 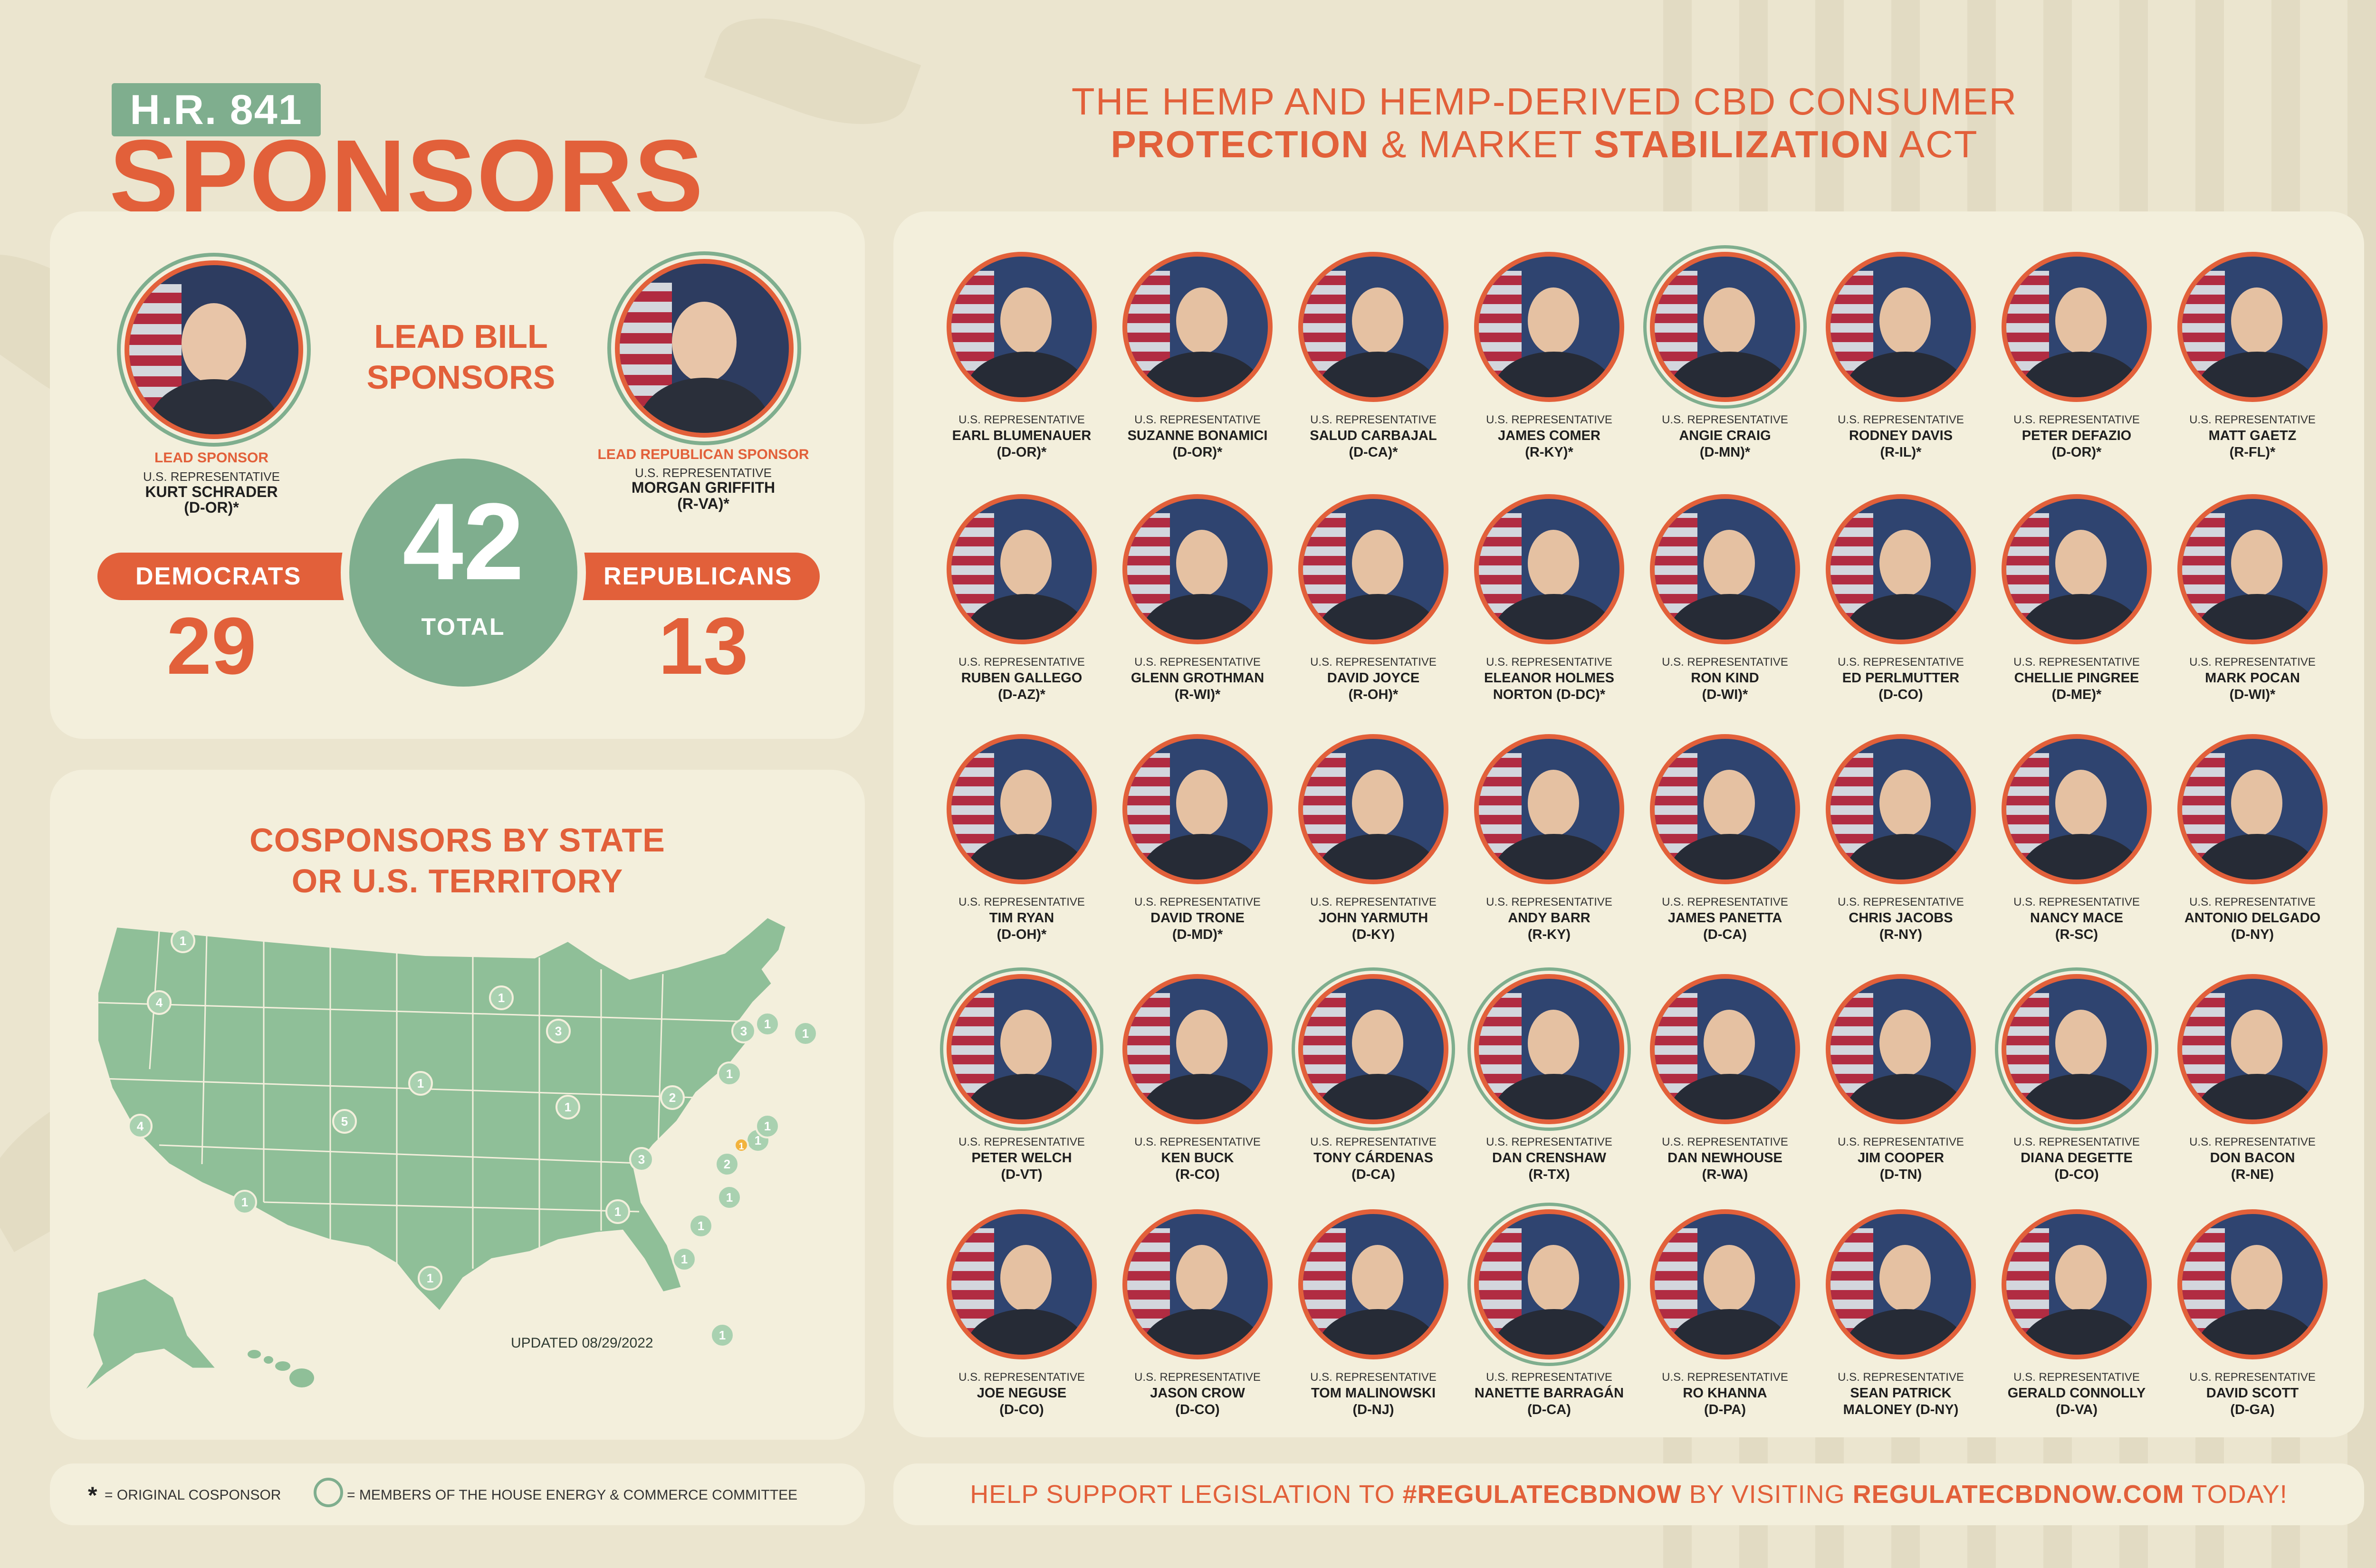 What do you see at coordinates (1373, 918) in the screenshot?
I see `member-name: JOHN YARMUTH` at bounding box center [1373, 918].